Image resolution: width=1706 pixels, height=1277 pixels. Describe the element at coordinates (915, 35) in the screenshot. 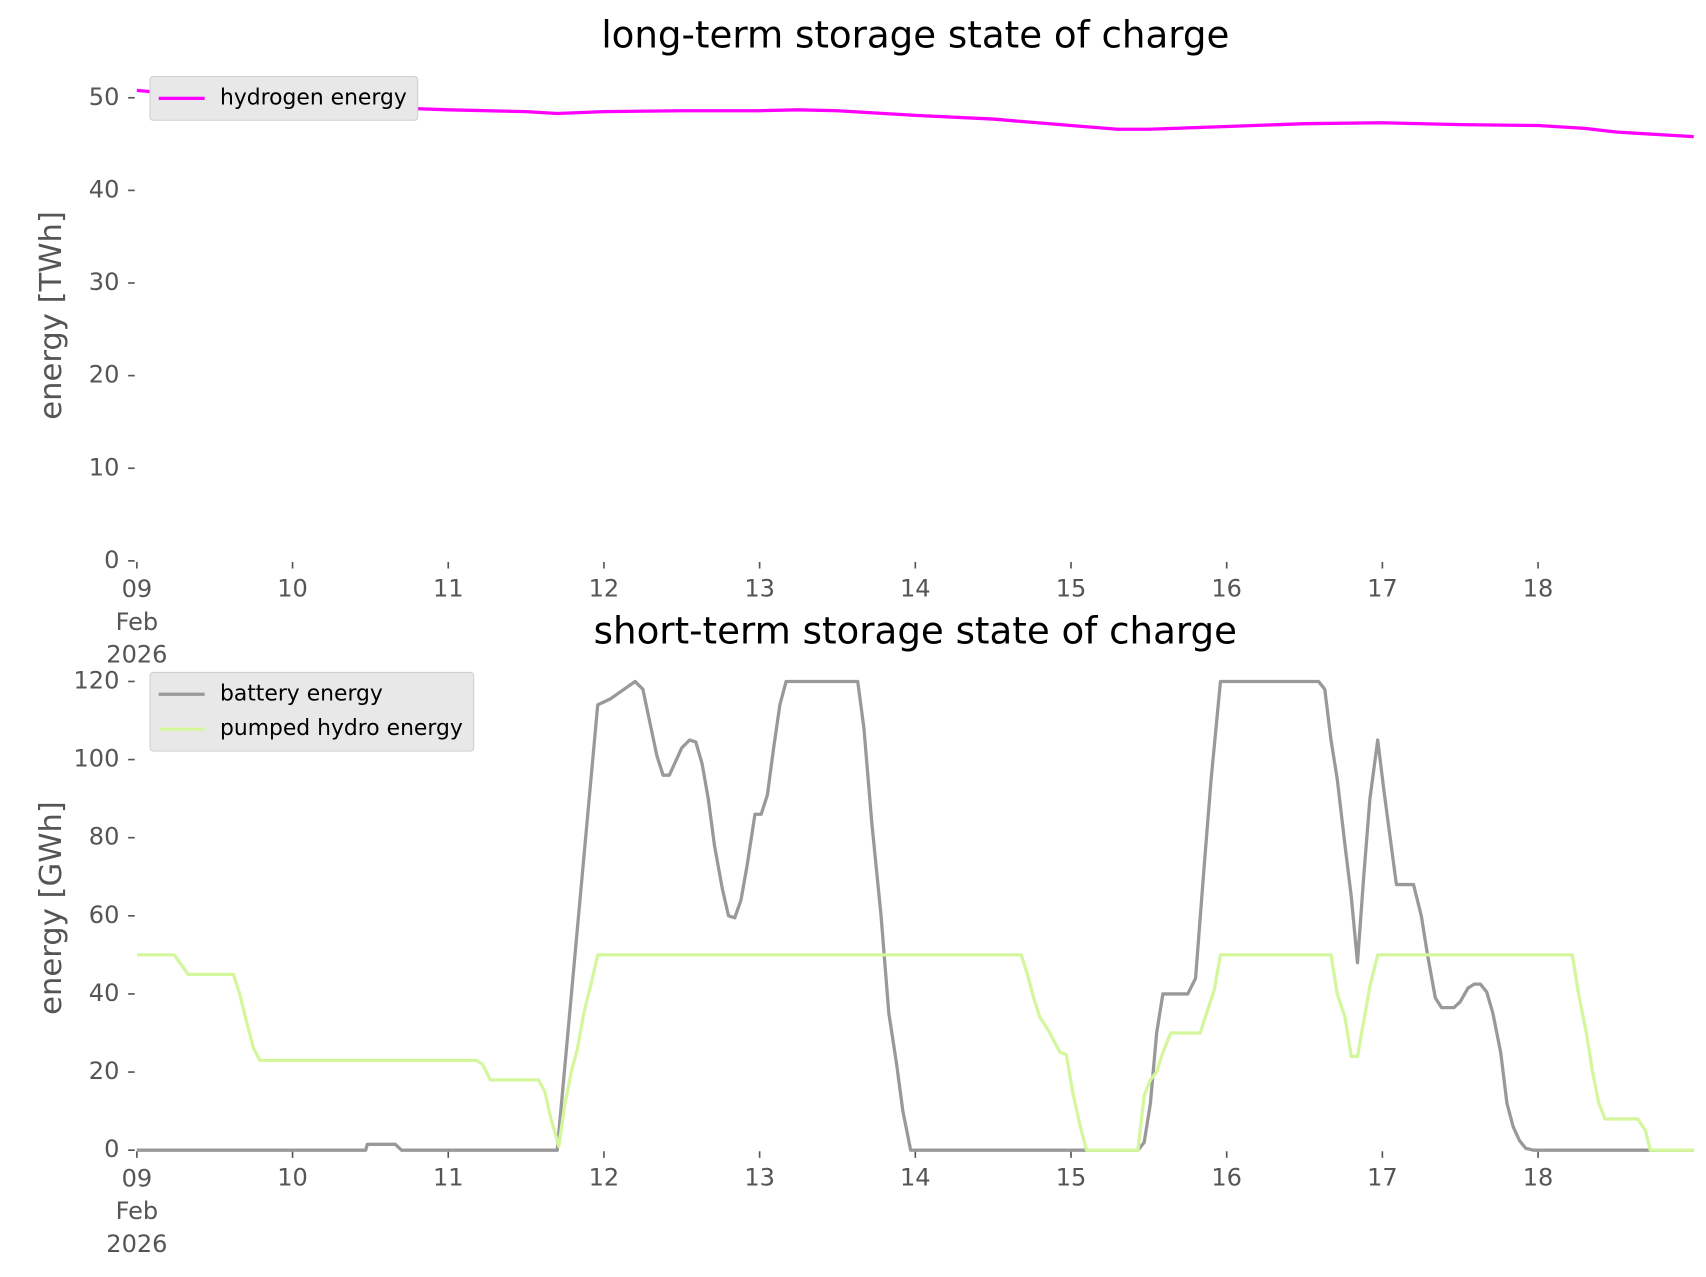

I see `chart-title: long-term storage state of charge` at that location.